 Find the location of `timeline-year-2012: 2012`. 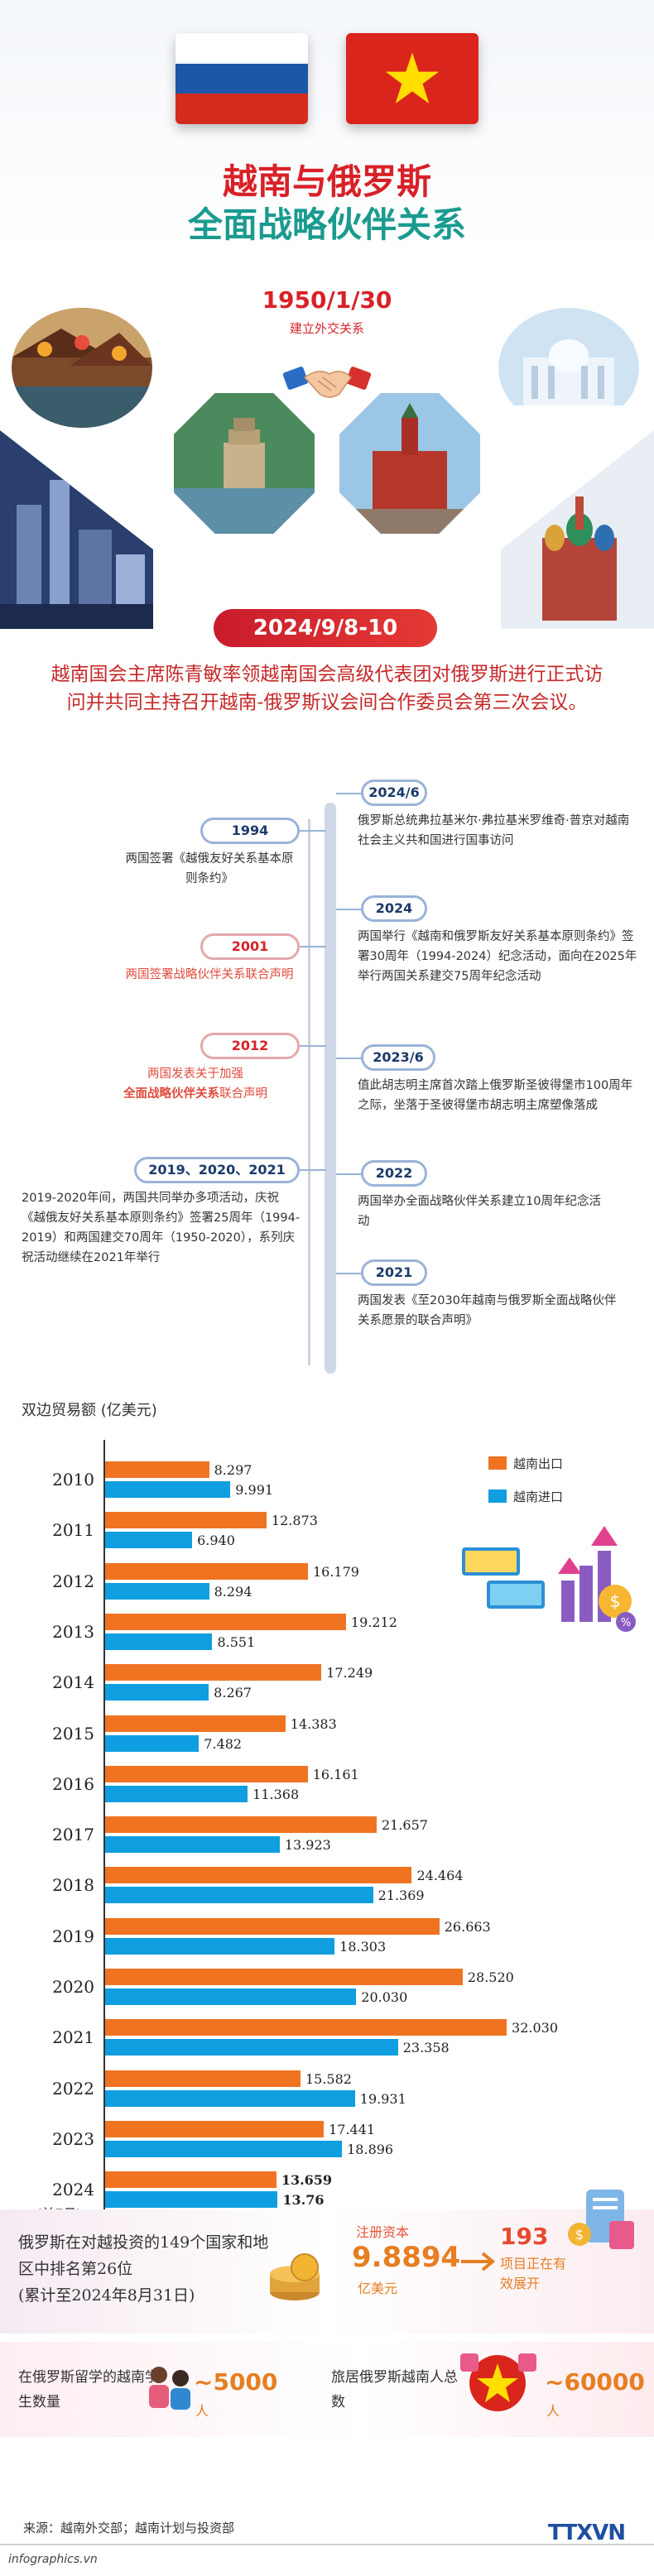

timeline-year-2012: 2012 is located at coordinates (250, 1046).